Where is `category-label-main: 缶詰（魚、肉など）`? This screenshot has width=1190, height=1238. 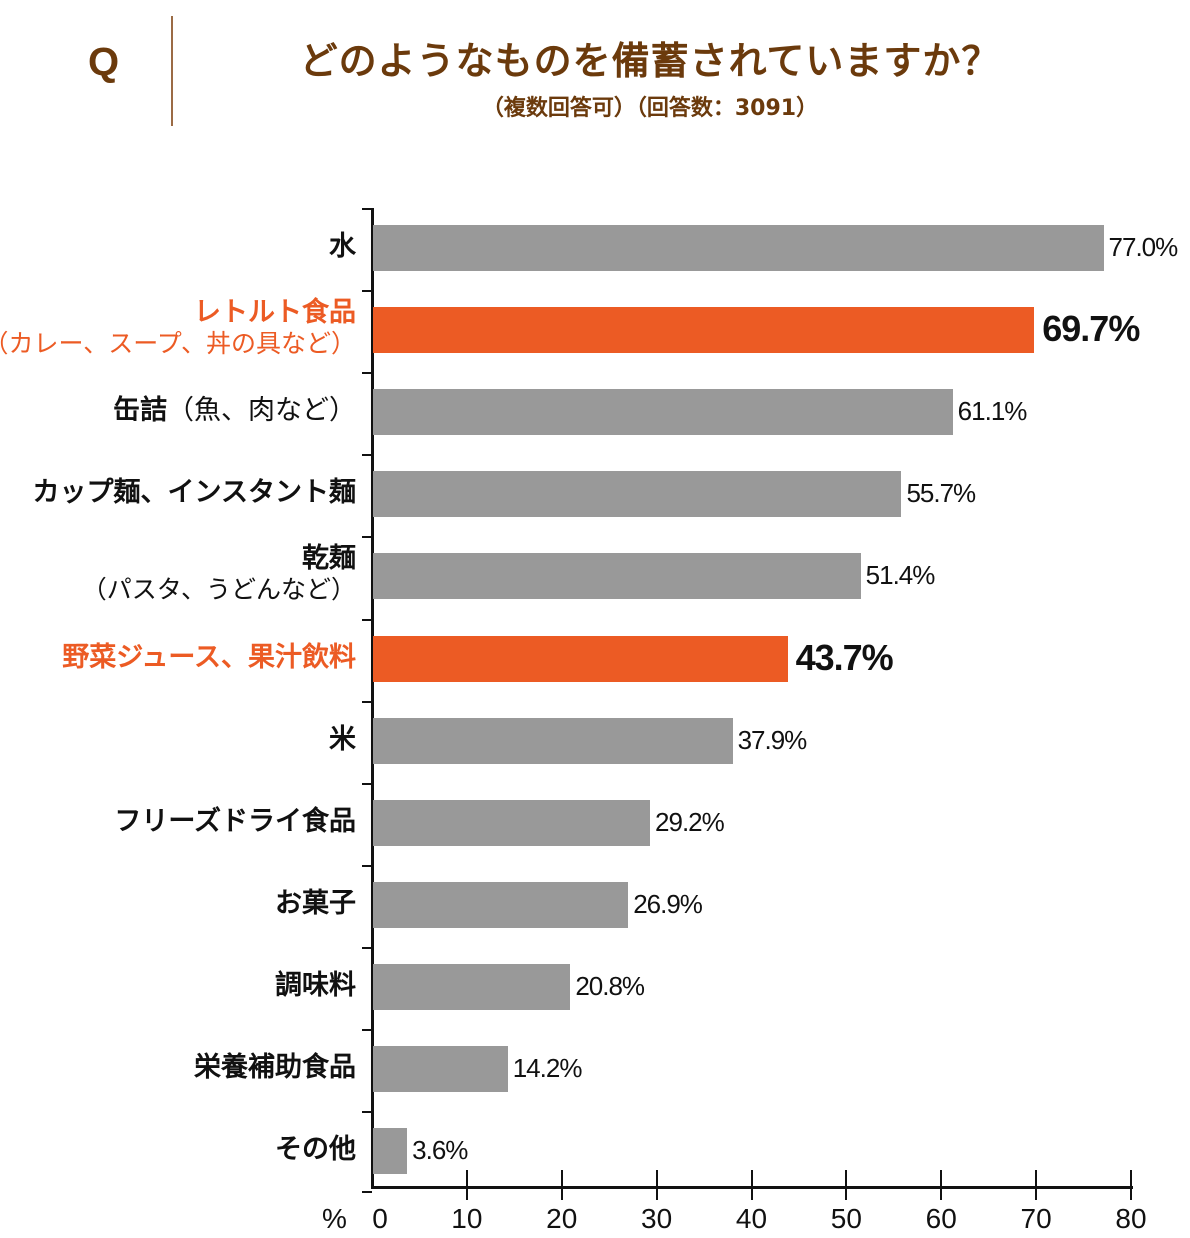
category-label-main: 缶詰（魚、肉など） is located at coordinates (234, 411).